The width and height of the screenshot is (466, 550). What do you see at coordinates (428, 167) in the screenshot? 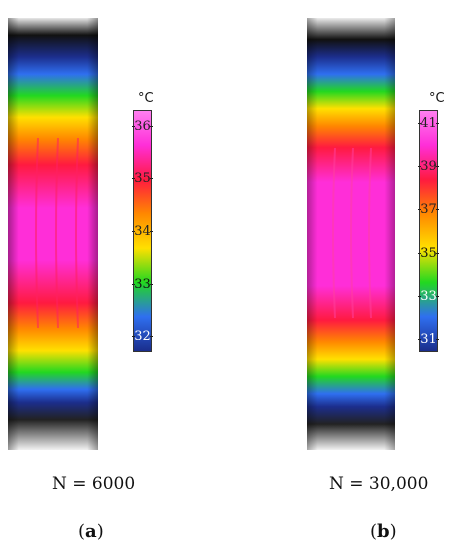
I see `colorbar-tick-label: 39` at bounding box center [428, 167].